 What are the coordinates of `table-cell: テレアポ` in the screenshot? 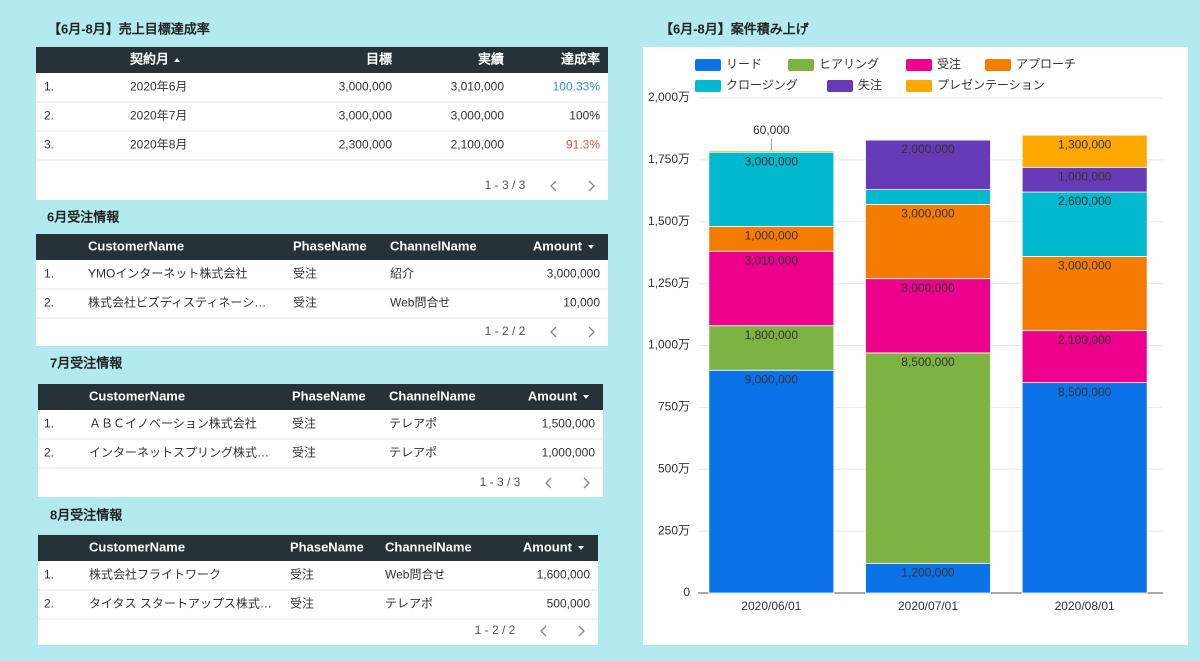 It's located at (409, 604).